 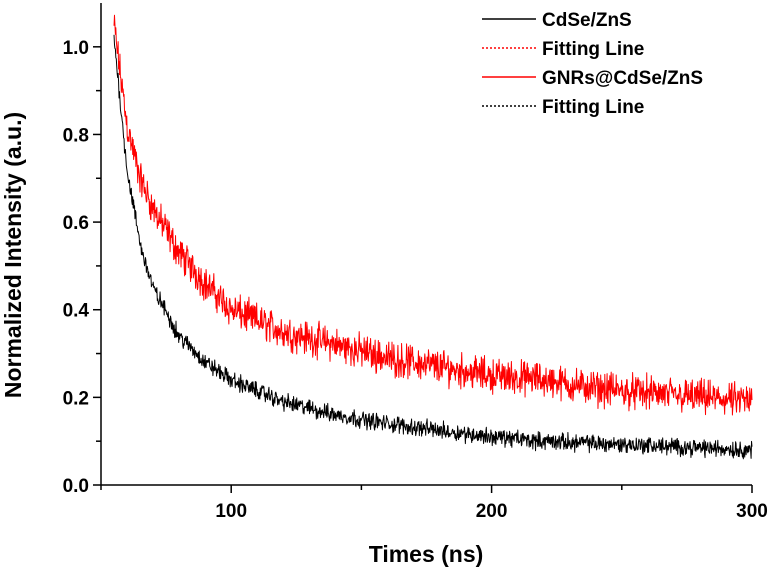 I want to click on y-tick-label: 0.0, so click(x=76, y=486).